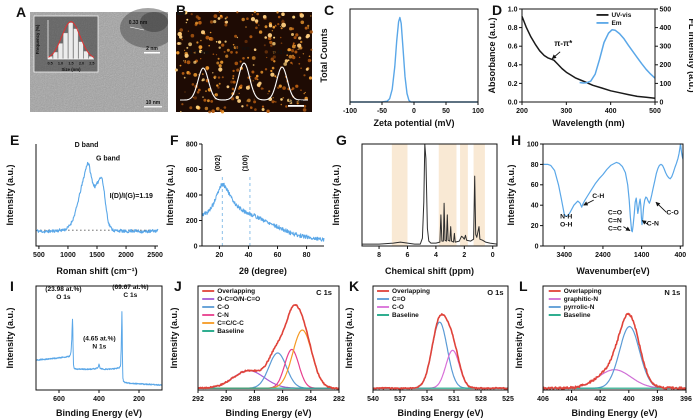 This screenshot has width=693, height=420. I want to click on svg-text: 528, so click(481, 399).